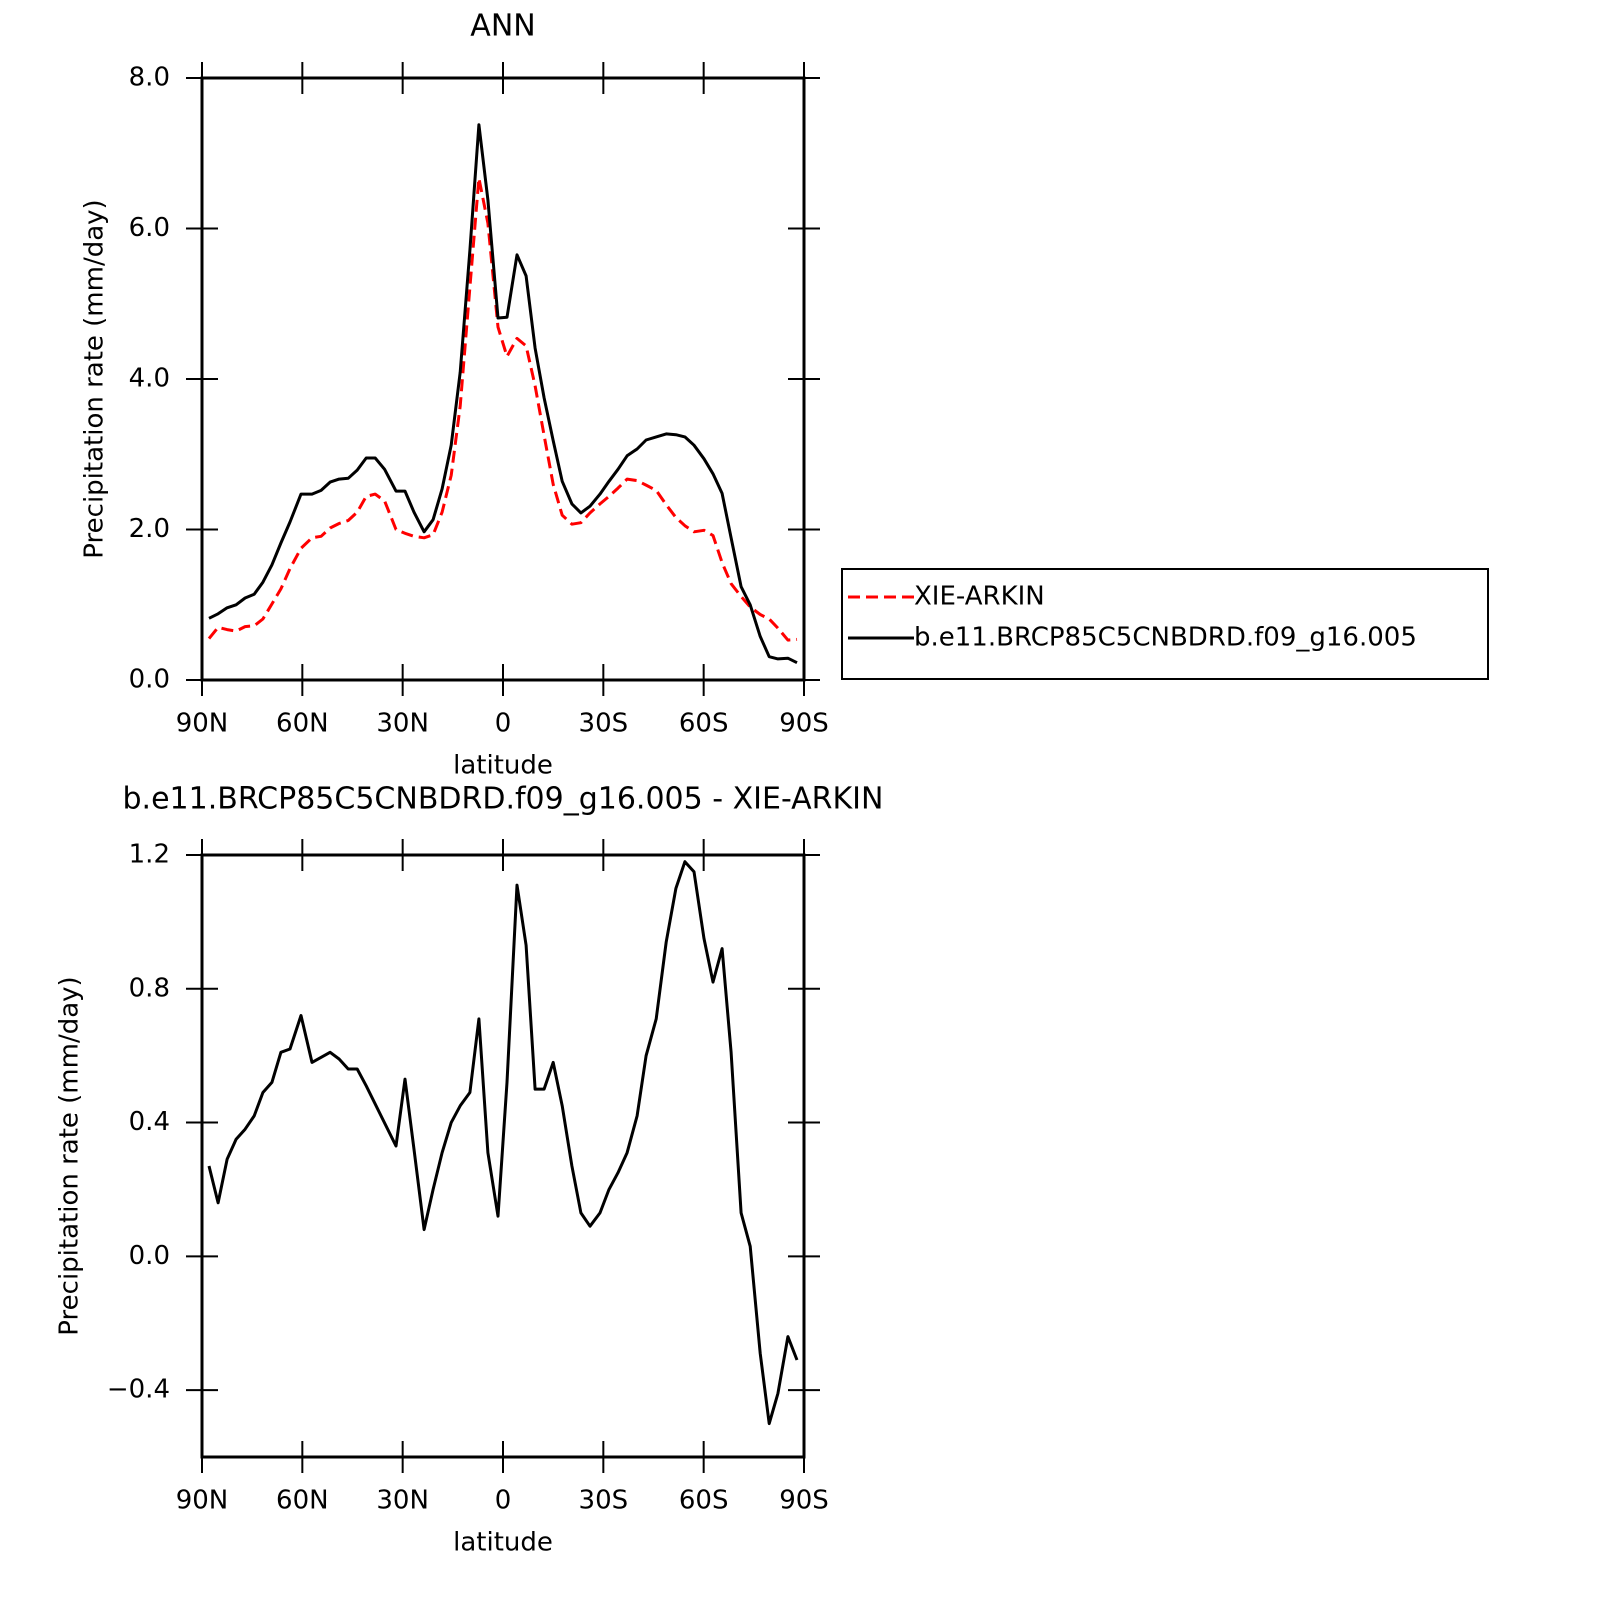 This screenshot has height=1597, width=1599. Describe the element at coordinates (149, 228) in the screenshot. I see `y-tick-label: 6.0` at that location.